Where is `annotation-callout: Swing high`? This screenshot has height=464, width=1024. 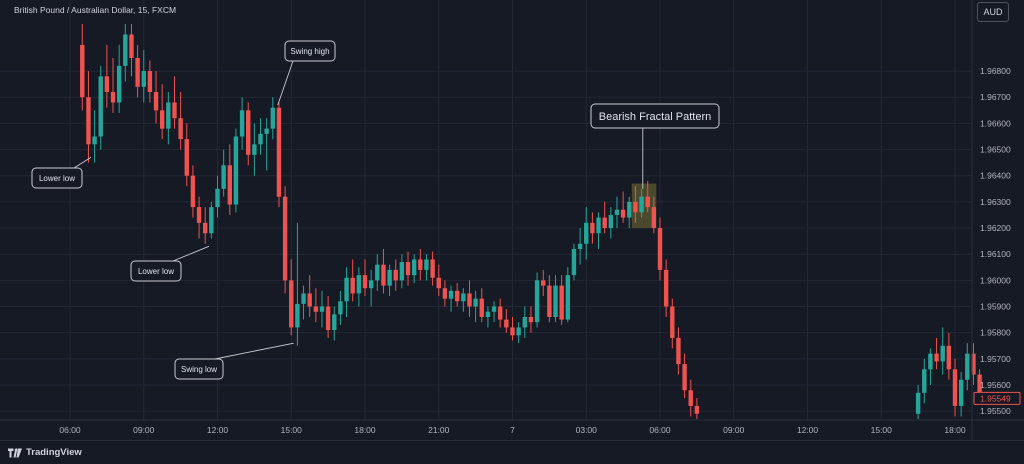
annotation-callout: Swing high is located at coordinates (306, 73).